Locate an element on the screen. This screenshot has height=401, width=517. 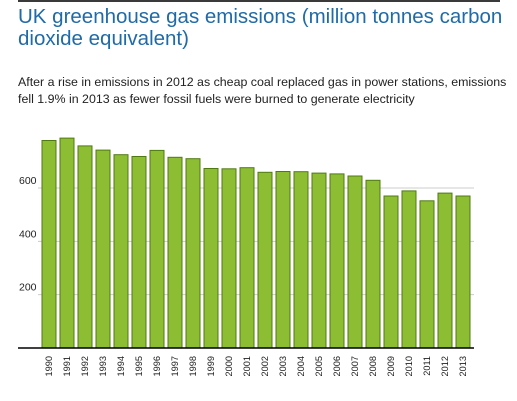
x-tick-label: 1994 is located at coordinates (121, 366).